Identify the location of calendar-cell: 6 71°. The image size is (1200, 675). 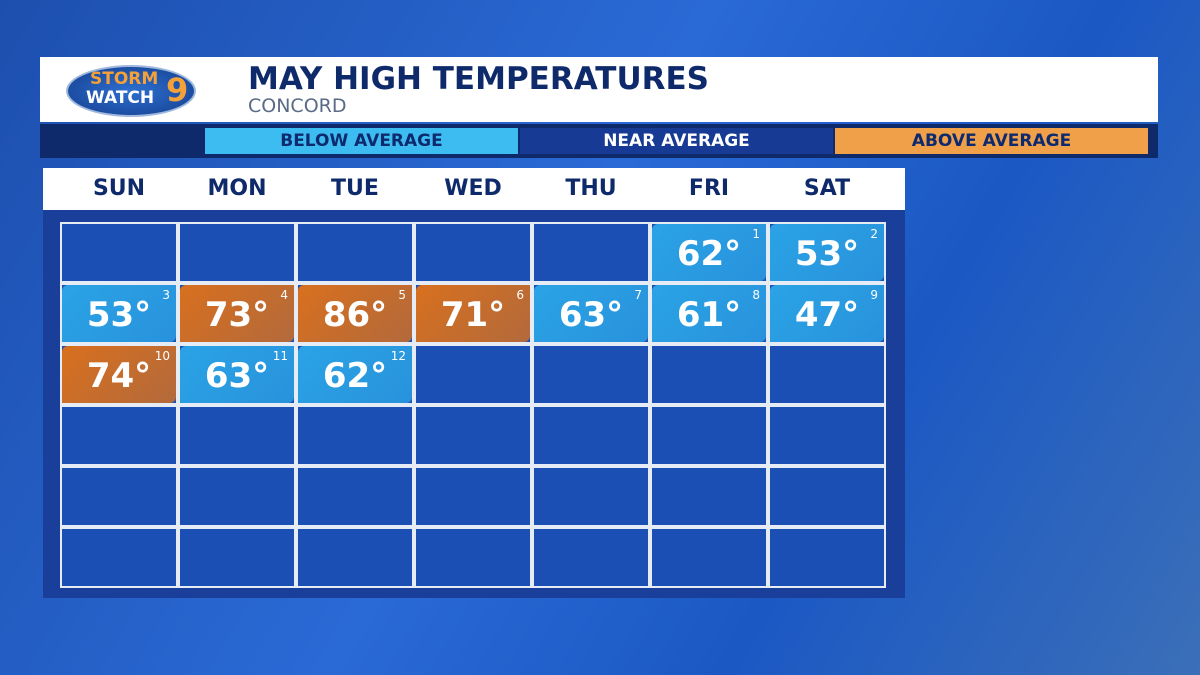
(473, 313).